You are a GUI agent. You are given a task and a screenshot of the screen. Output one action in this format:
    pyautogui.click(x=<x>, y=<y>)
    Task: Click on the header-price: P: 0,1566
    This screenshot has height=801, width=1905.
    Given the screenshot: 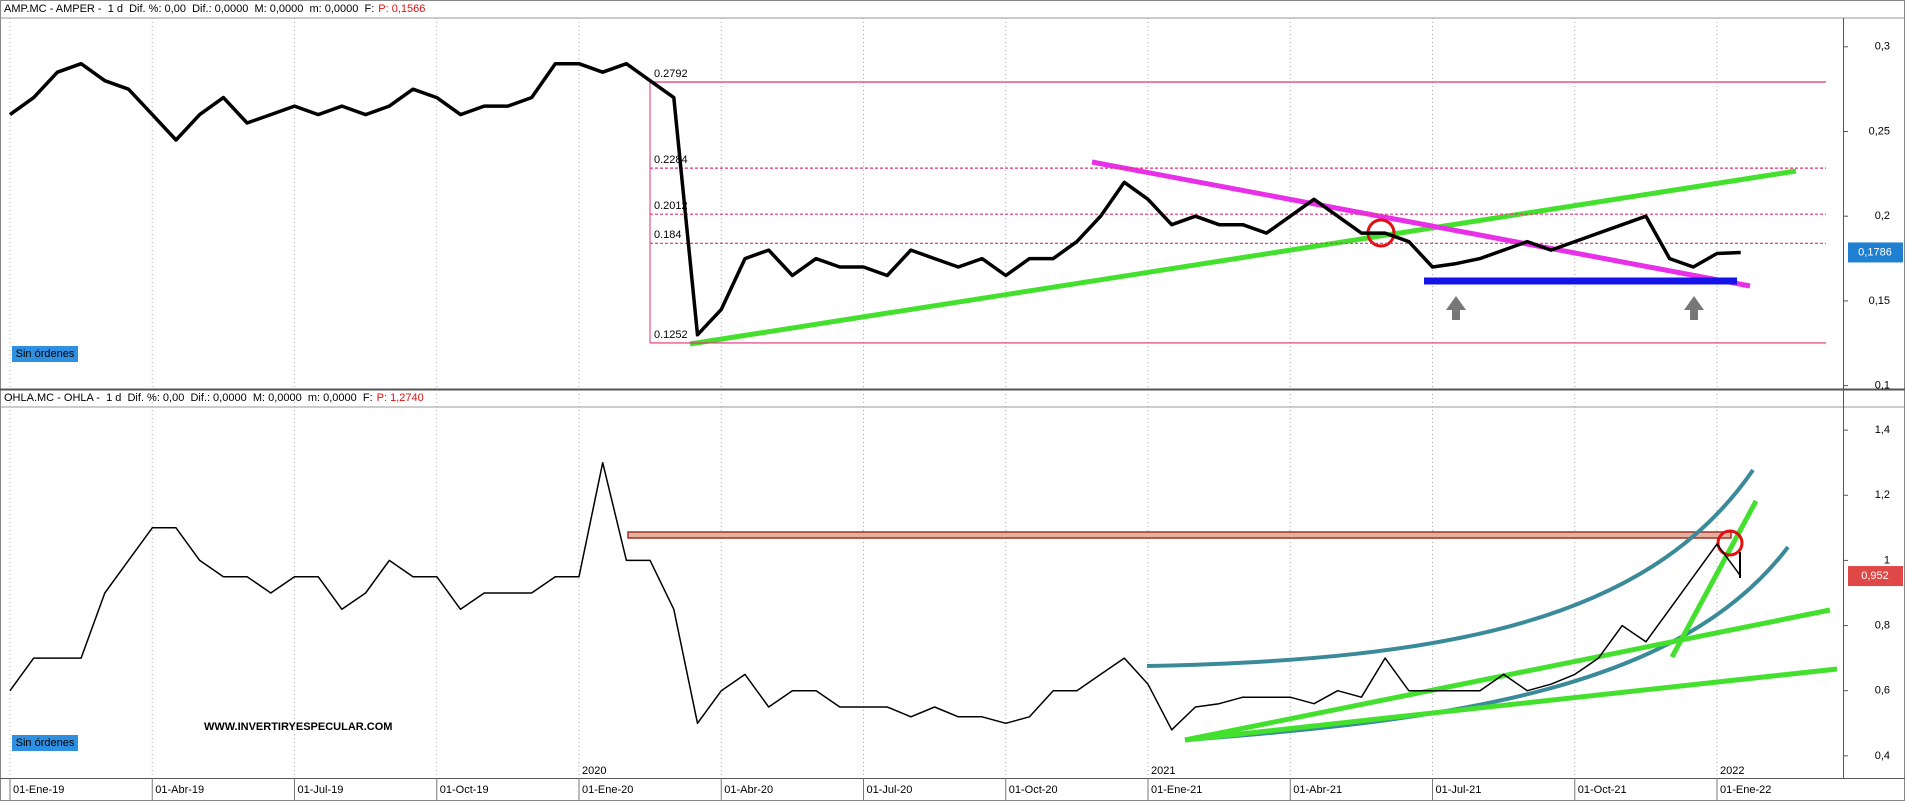 What is the action you would take?
    pyautogui.click(x=401, y=9)
    